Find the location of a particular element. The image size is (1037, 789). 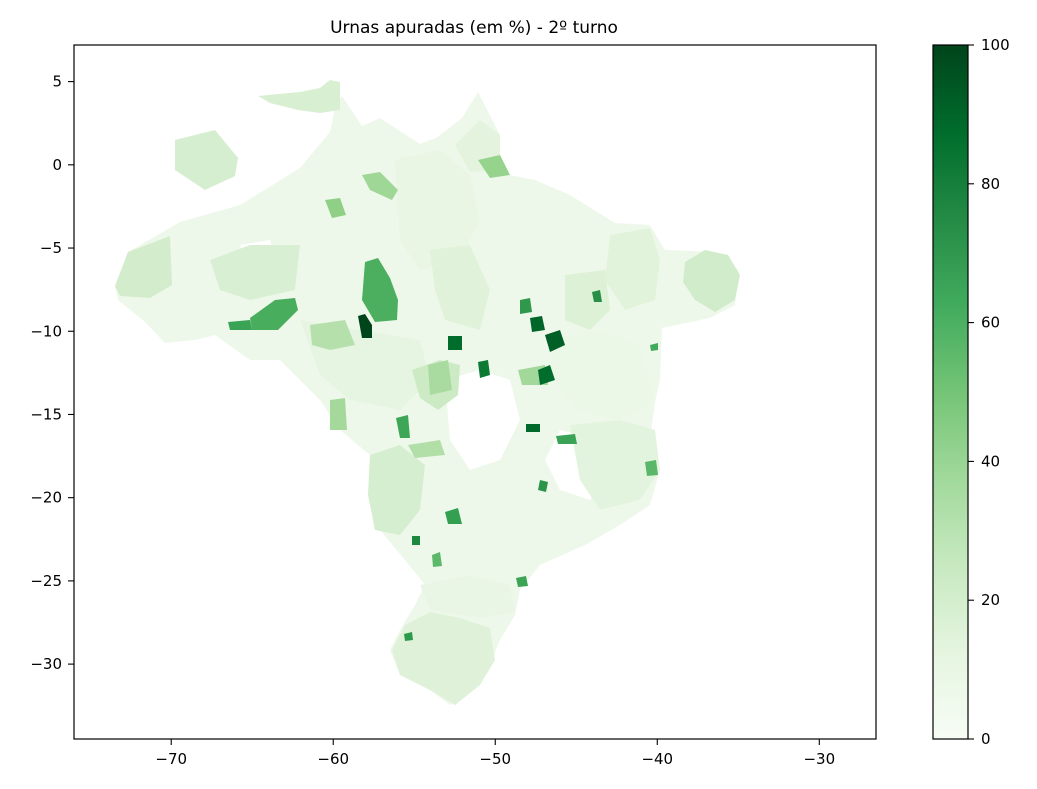

x-axis: −70 −60 −50 −40 −30 is located at coordinates (495, 753).